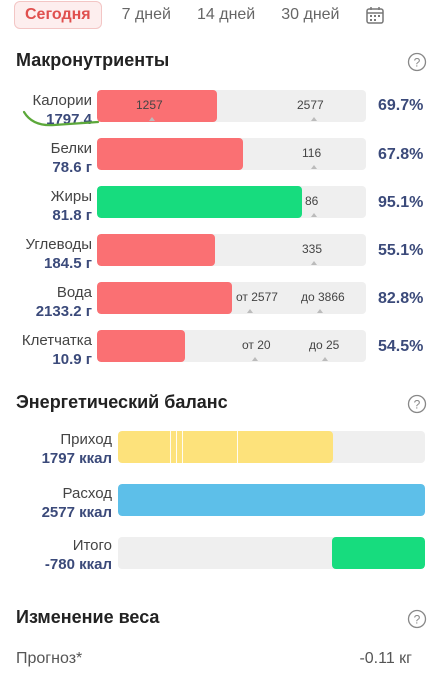 The image size is (428, 680). I want to click on bar-mark: до 25, so click(324, 345).